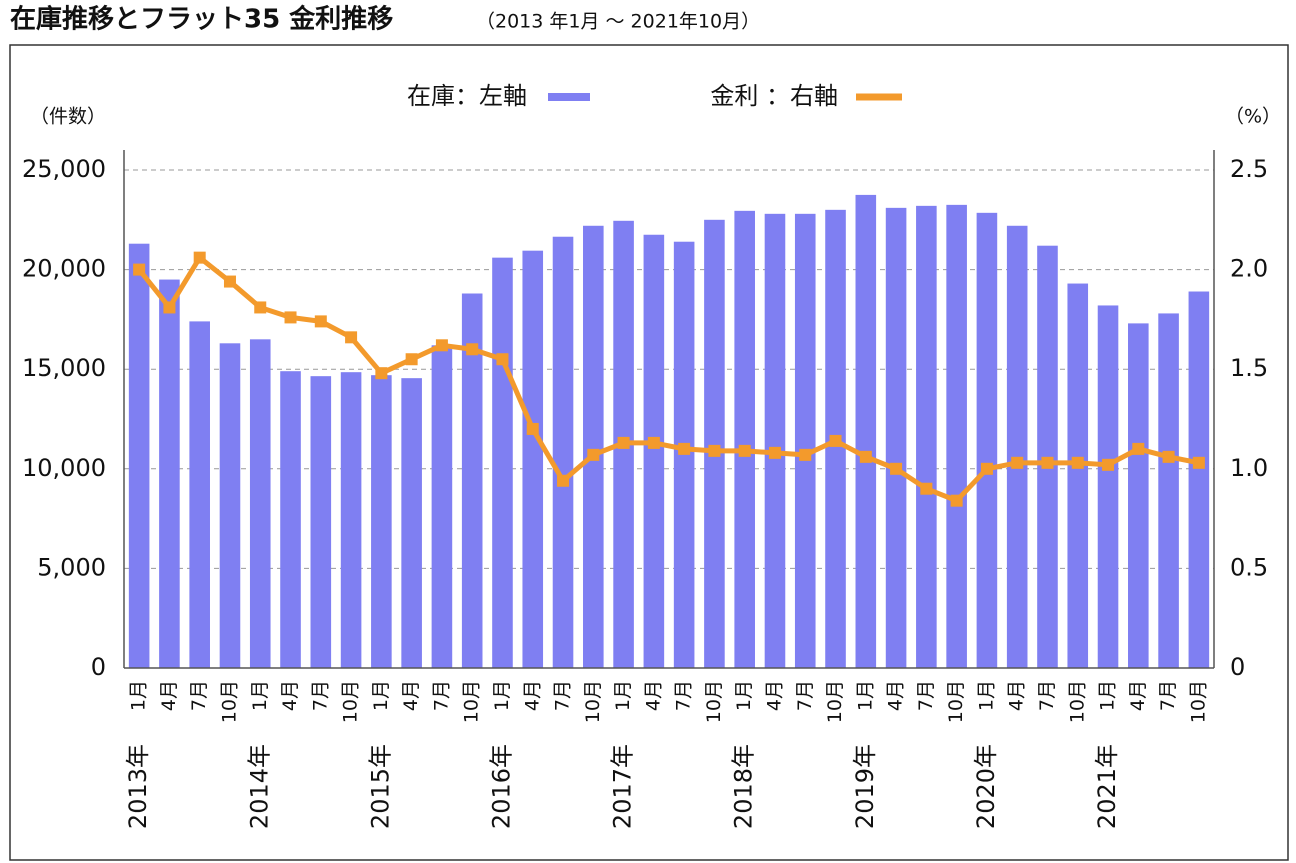 This screenshot has height=863, width=1296. Describe the element at coordinates (623, 786) in the screenshot. I see `year-label: 2017年` at that location.